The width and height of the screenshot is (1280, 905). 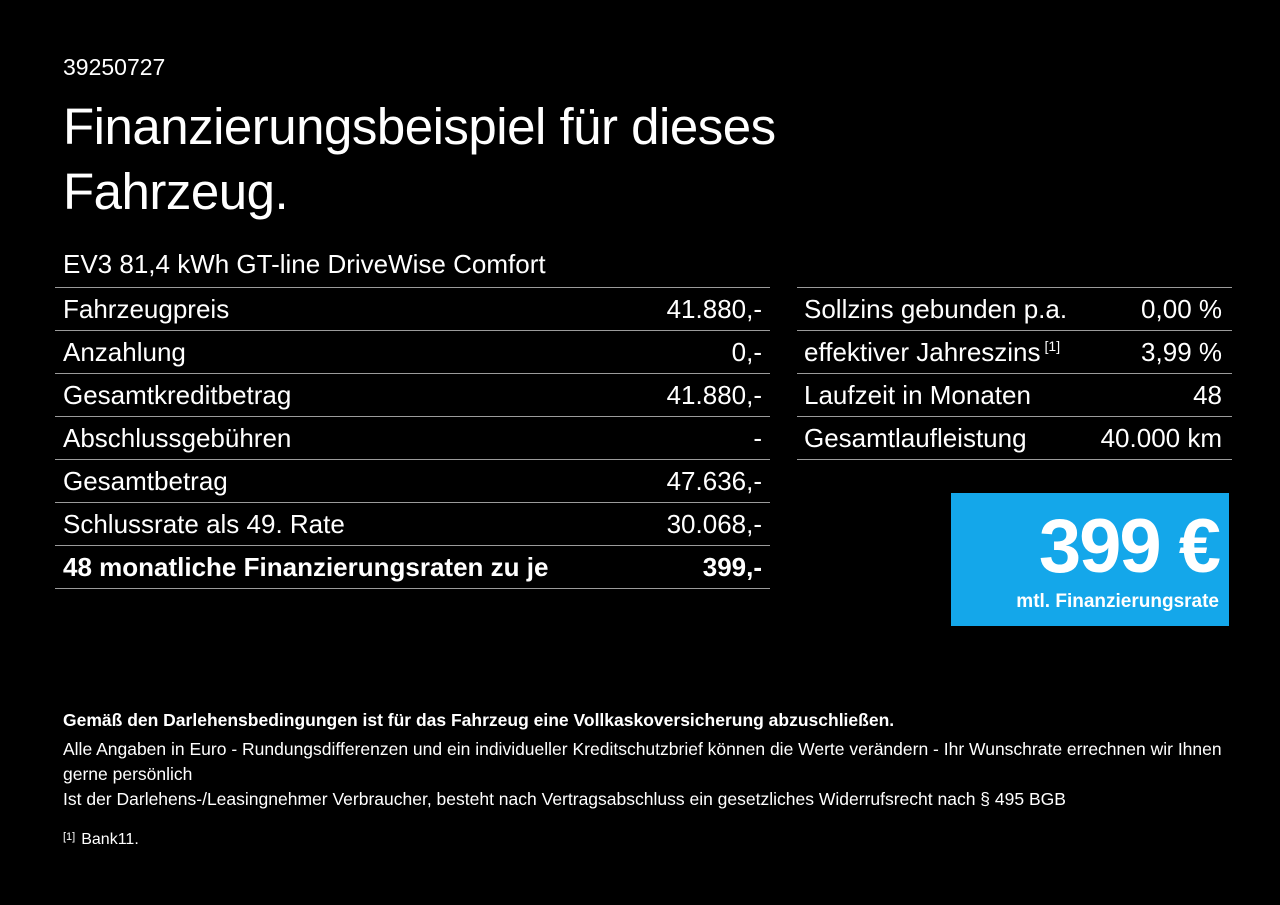 What do you see at coordinates (124, 351) in the screenshot?
I see `row-label: Anzahlung` at bounding box center [124, 351].